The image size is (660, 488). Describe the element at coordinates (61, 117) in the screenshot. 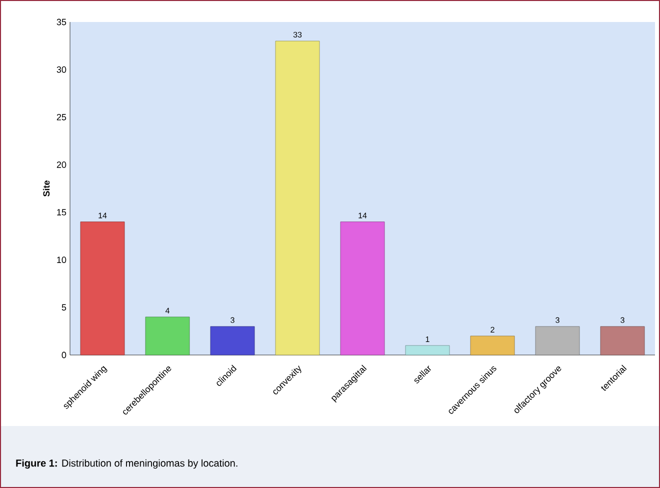

I see `y-tick-label: 25` at that location.